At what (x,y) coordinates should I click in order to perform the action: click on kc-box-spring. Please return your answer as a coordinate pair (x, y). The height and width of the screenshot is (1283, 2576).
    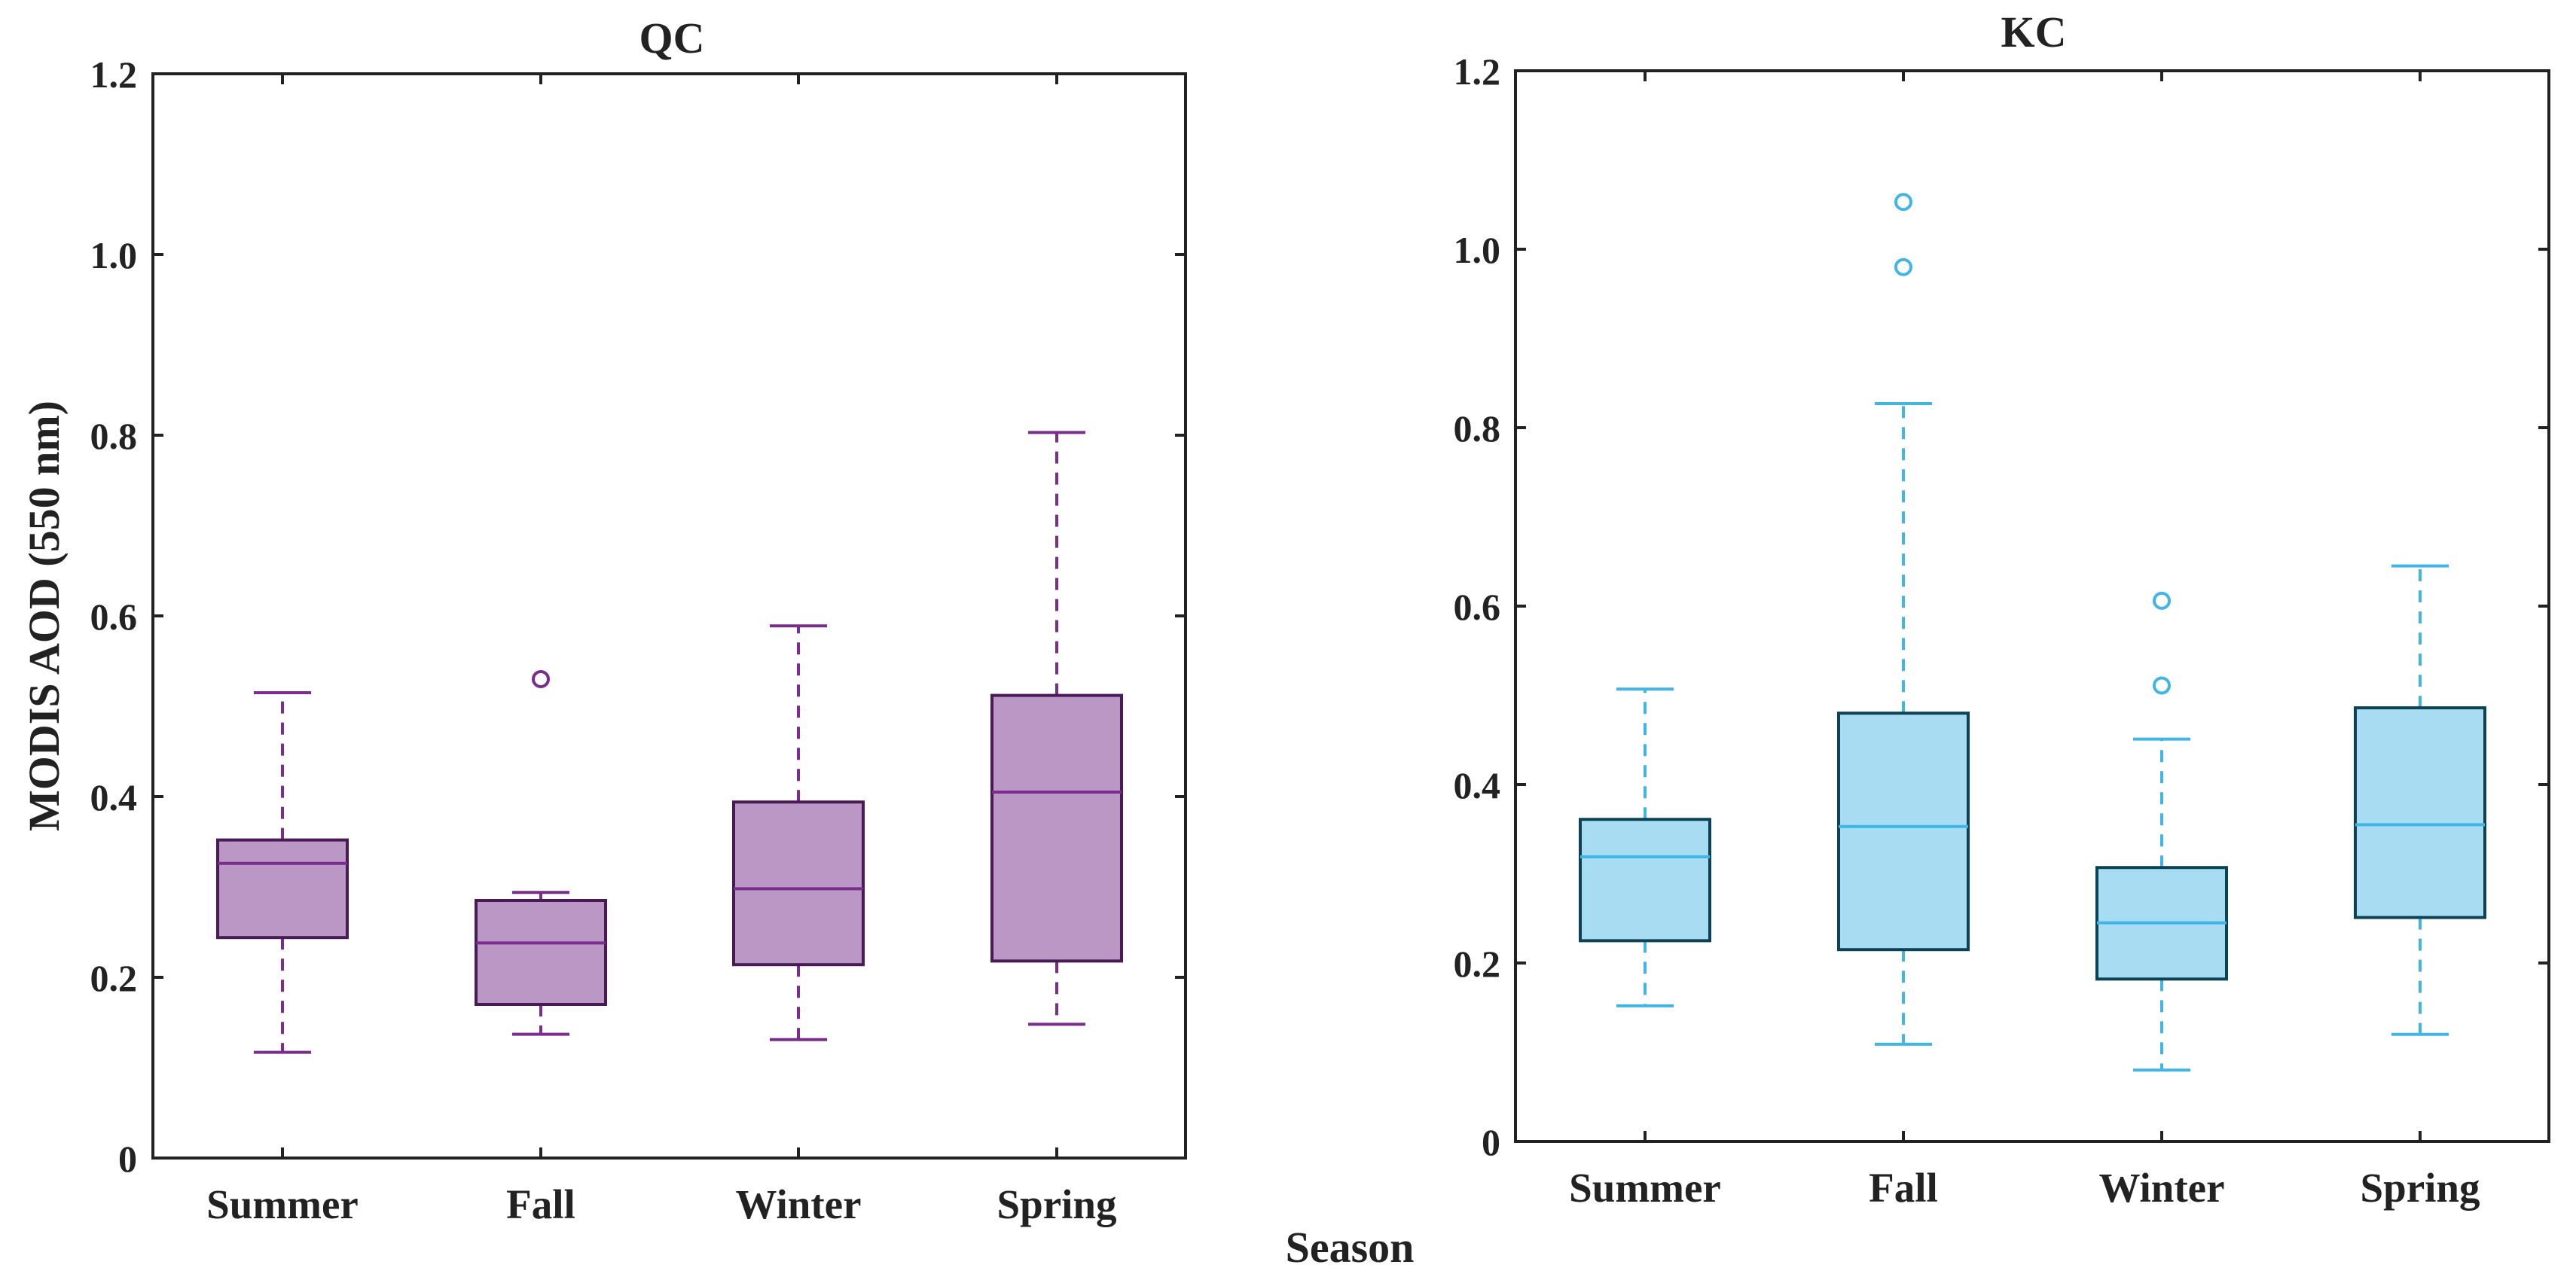
    Looking at the image, I should click on (2420, 800).